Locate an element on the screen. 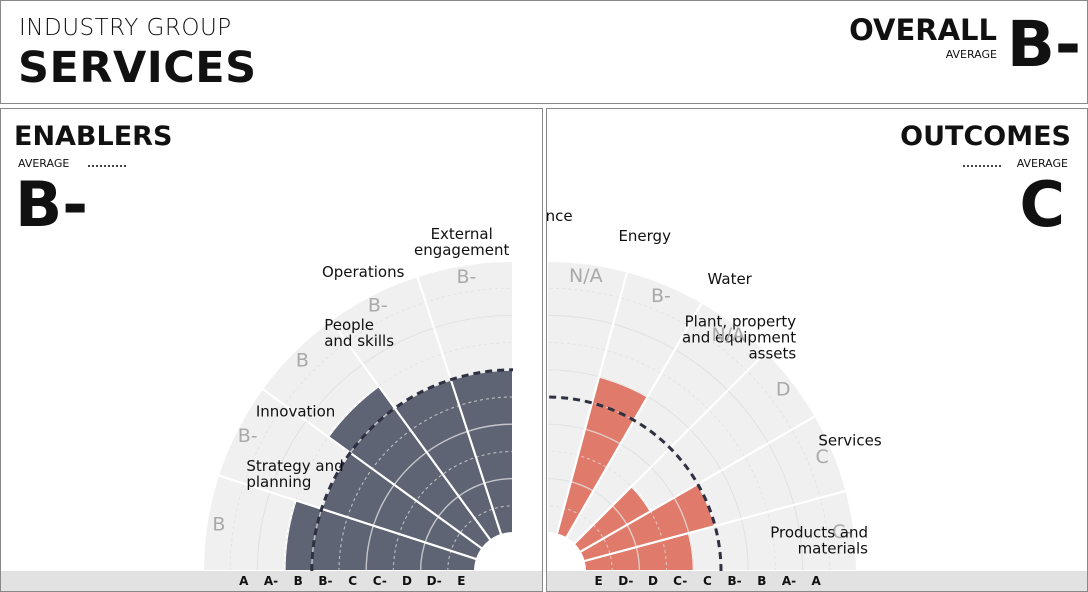  outcomes-scale-label-a: A is located at coordinates (816, 581).